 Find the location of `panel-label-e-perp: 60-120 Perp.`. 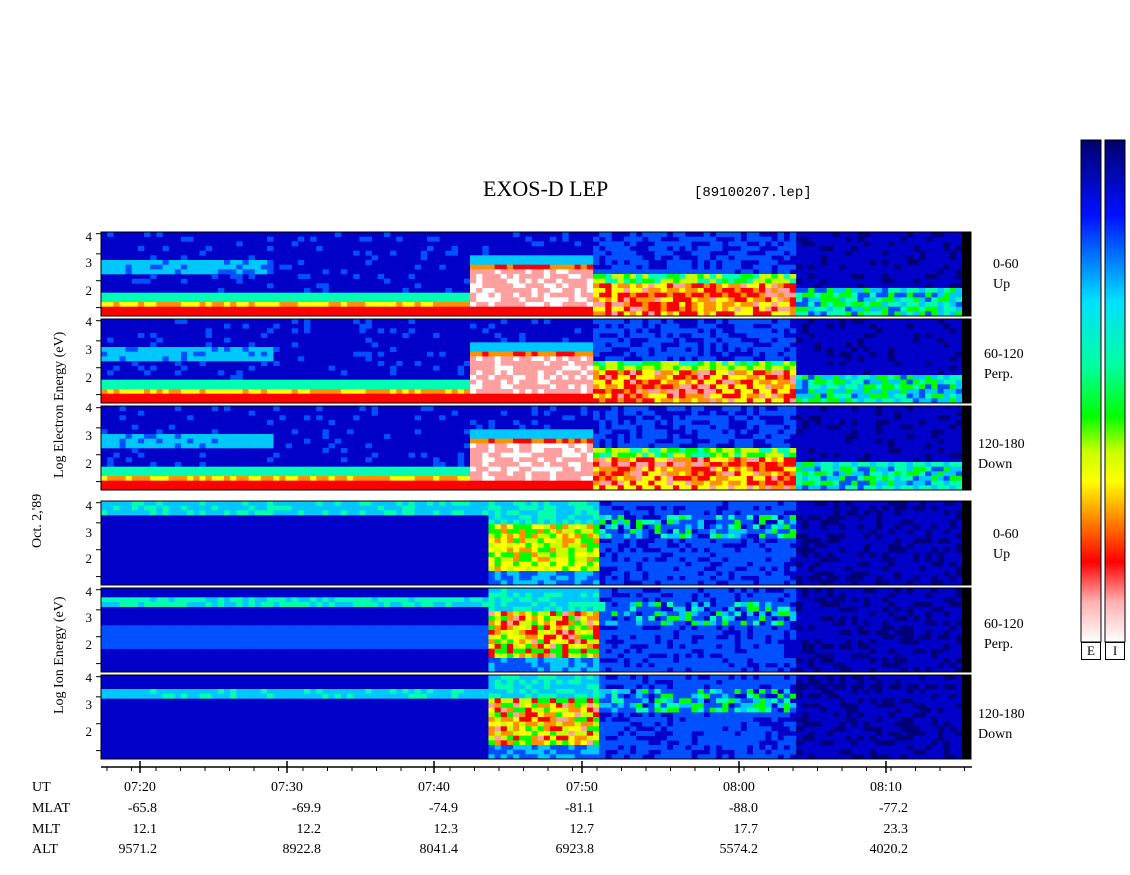

panel-label-e-perp: 60-120 Perp. is located at coordinates (1004, 365).